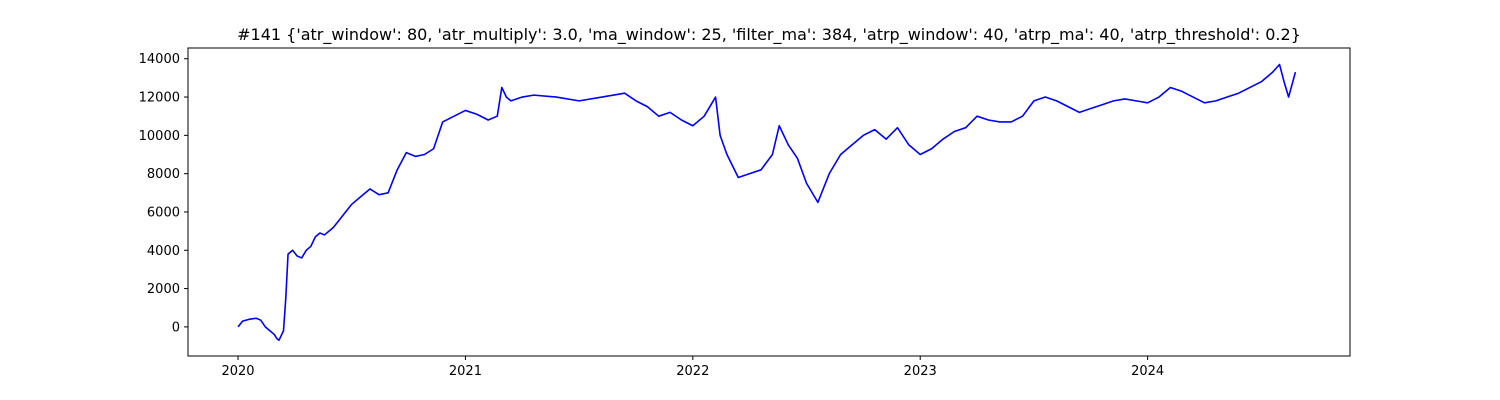 Image resolution: width=1500 pixels, height=400 pixels. Describe the element at coordinates (163, 212) in the screenshot. I see `y-tick-label-6000: 6000` at that location.